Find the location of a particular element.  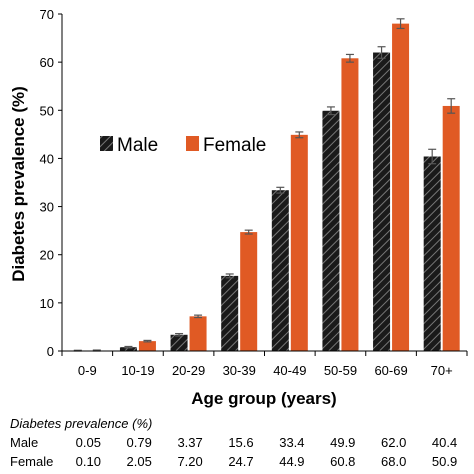

legend-swatch-male is located at coordinates (106, 143).